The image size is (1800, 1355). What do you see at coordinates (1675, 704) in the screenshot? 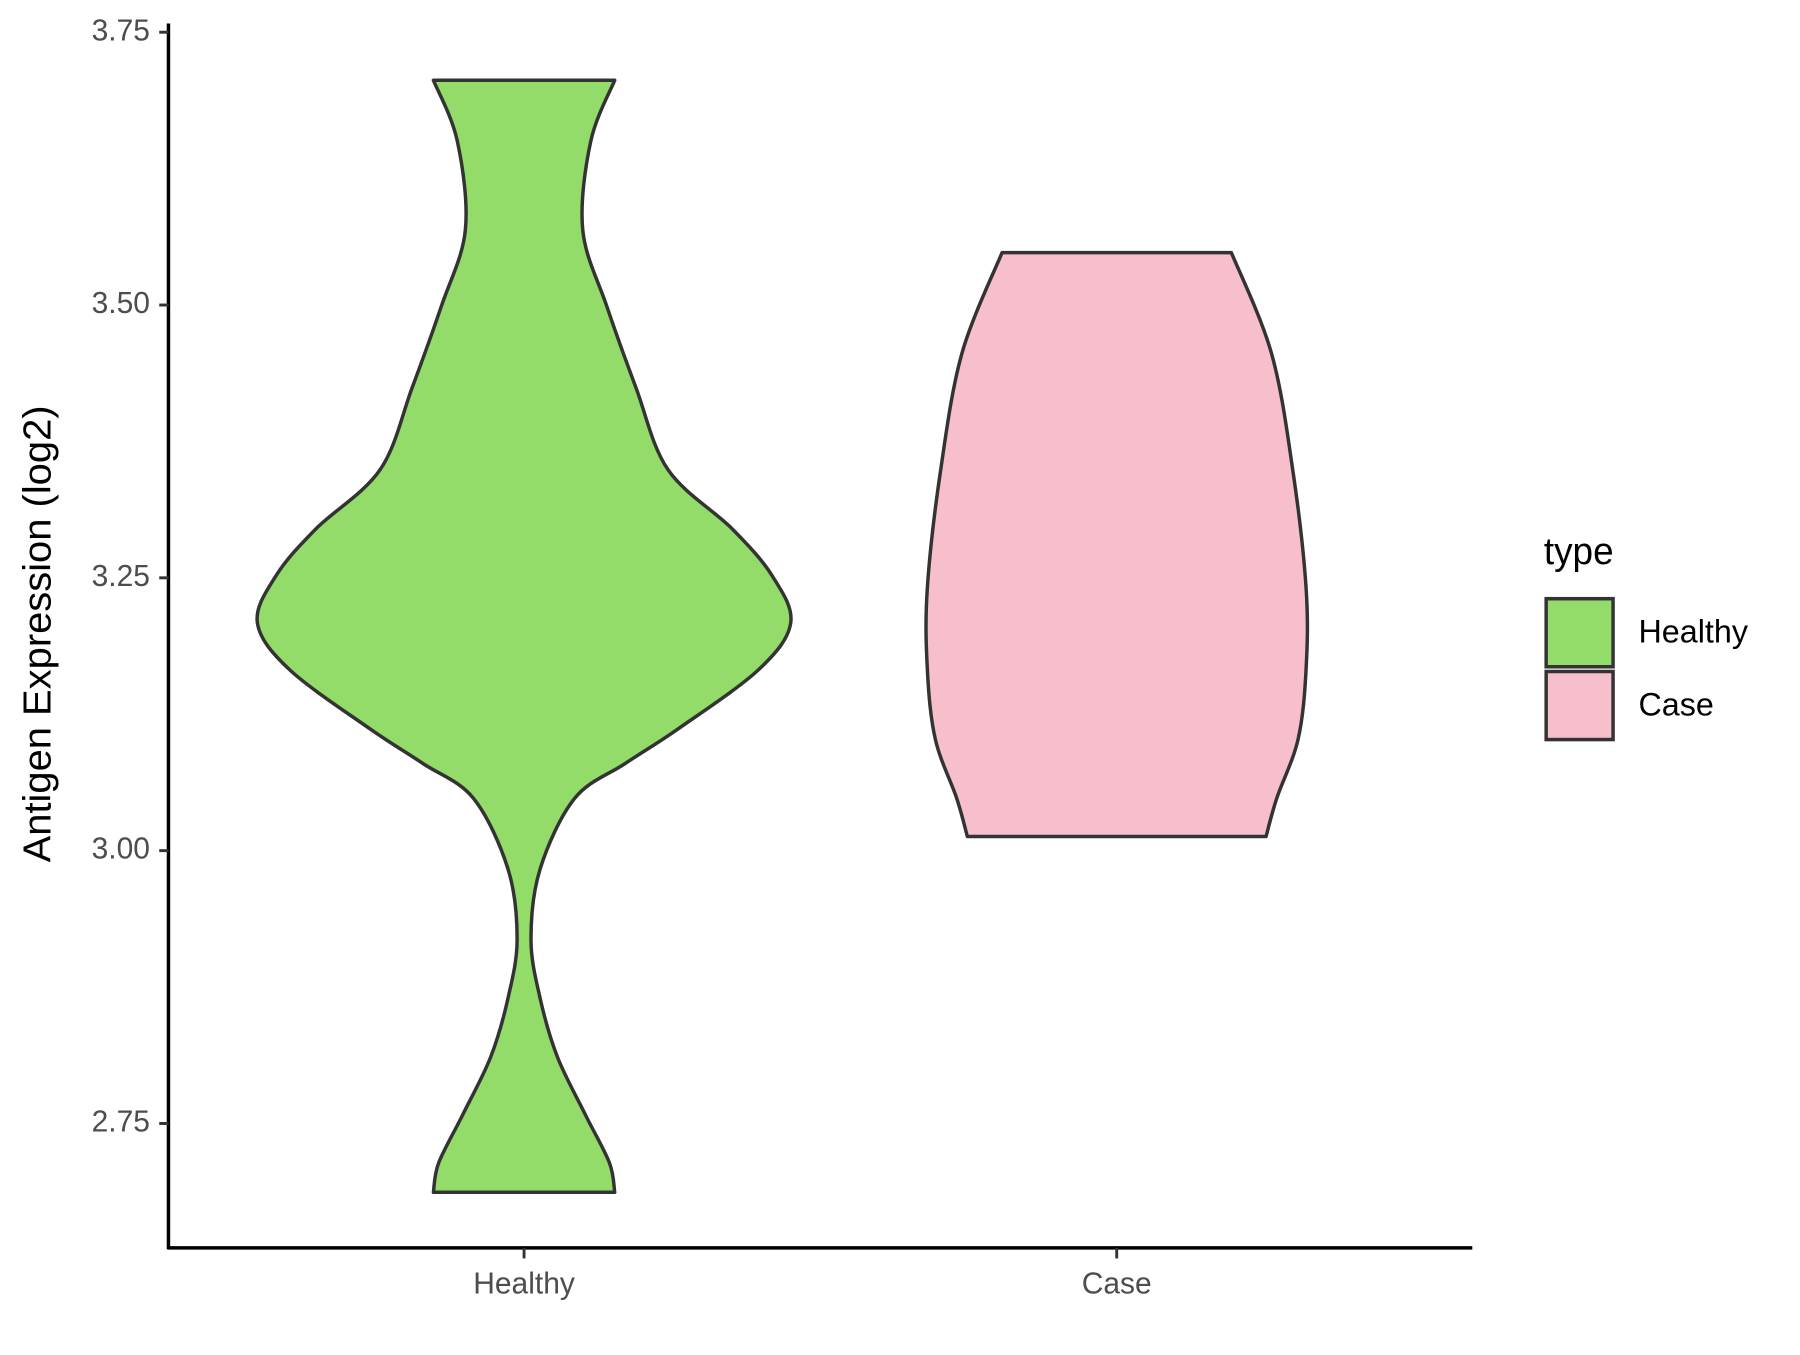
I see `legend-label: Case` at bounding box center [1675, 704].